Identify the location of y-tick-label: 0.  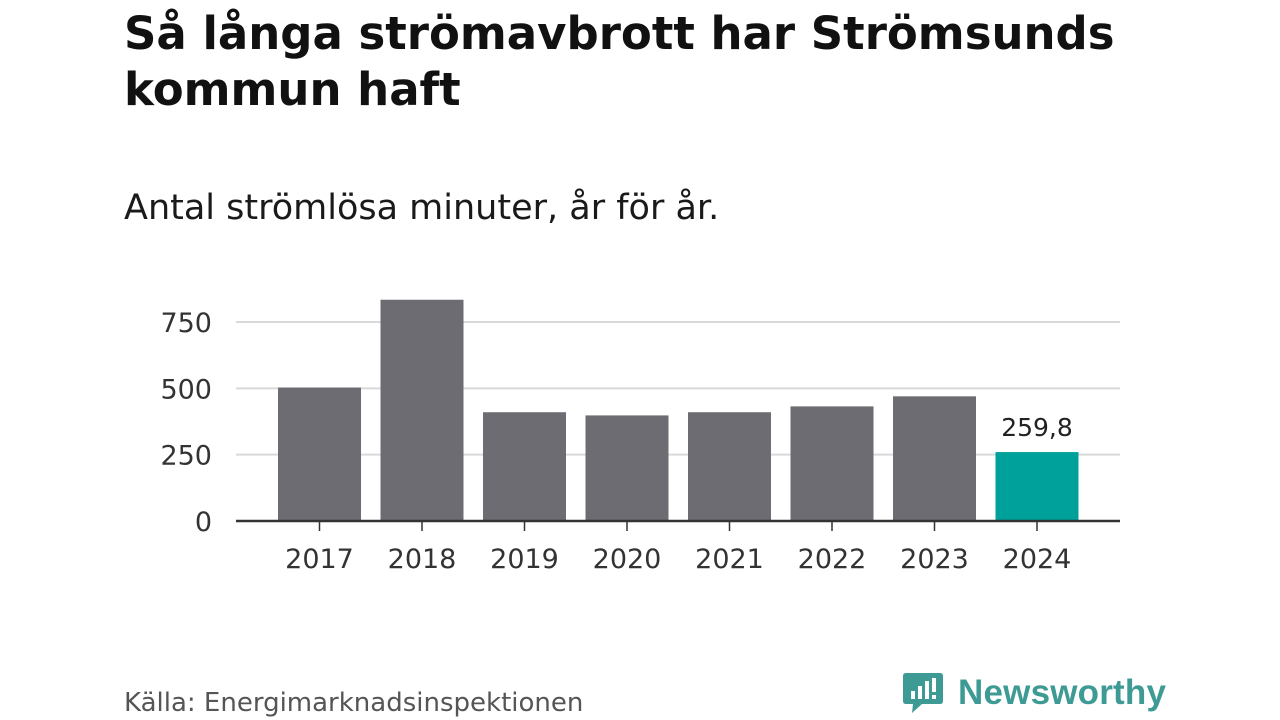
(203, 522).